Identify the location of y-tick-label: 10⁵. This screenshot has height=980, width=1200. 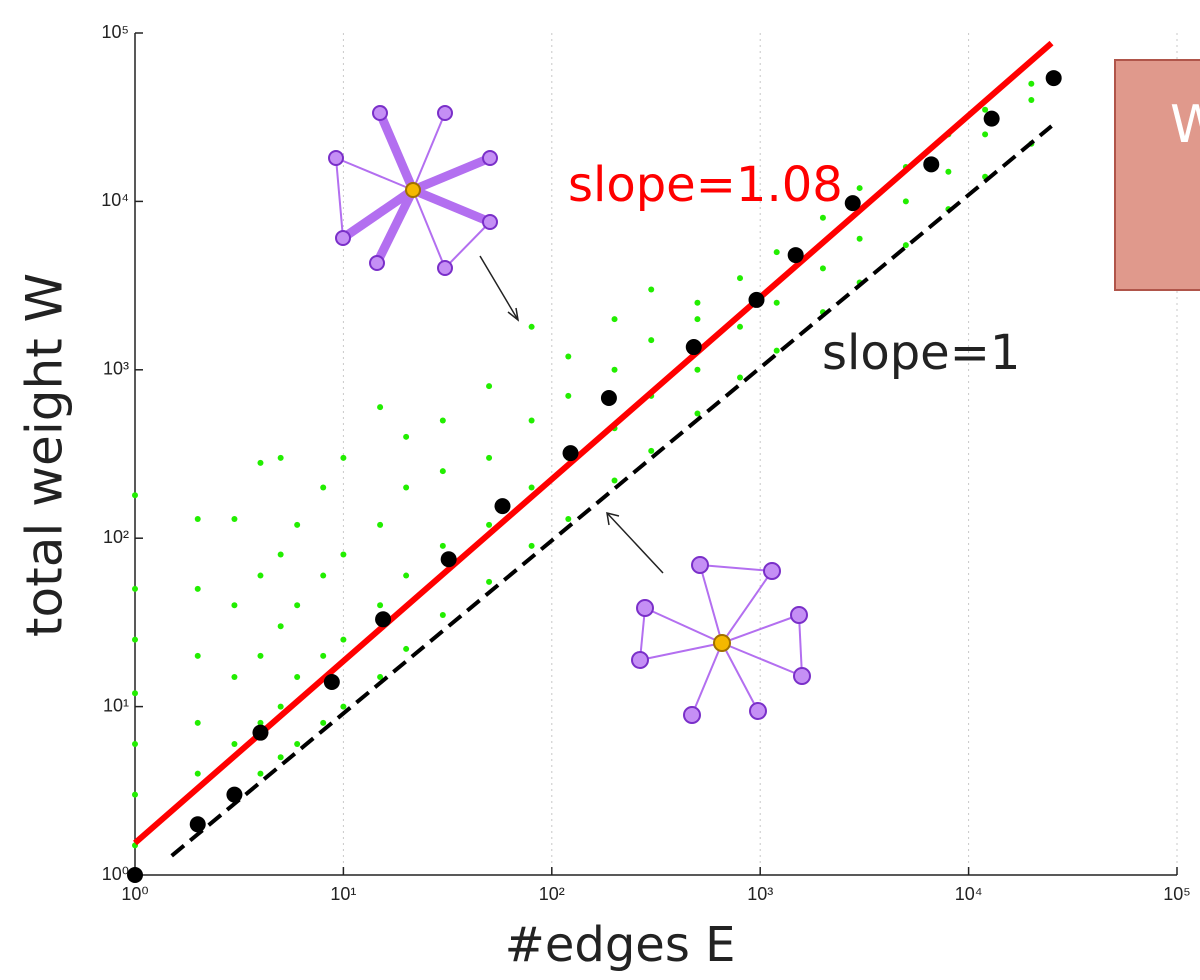
(115, 32).